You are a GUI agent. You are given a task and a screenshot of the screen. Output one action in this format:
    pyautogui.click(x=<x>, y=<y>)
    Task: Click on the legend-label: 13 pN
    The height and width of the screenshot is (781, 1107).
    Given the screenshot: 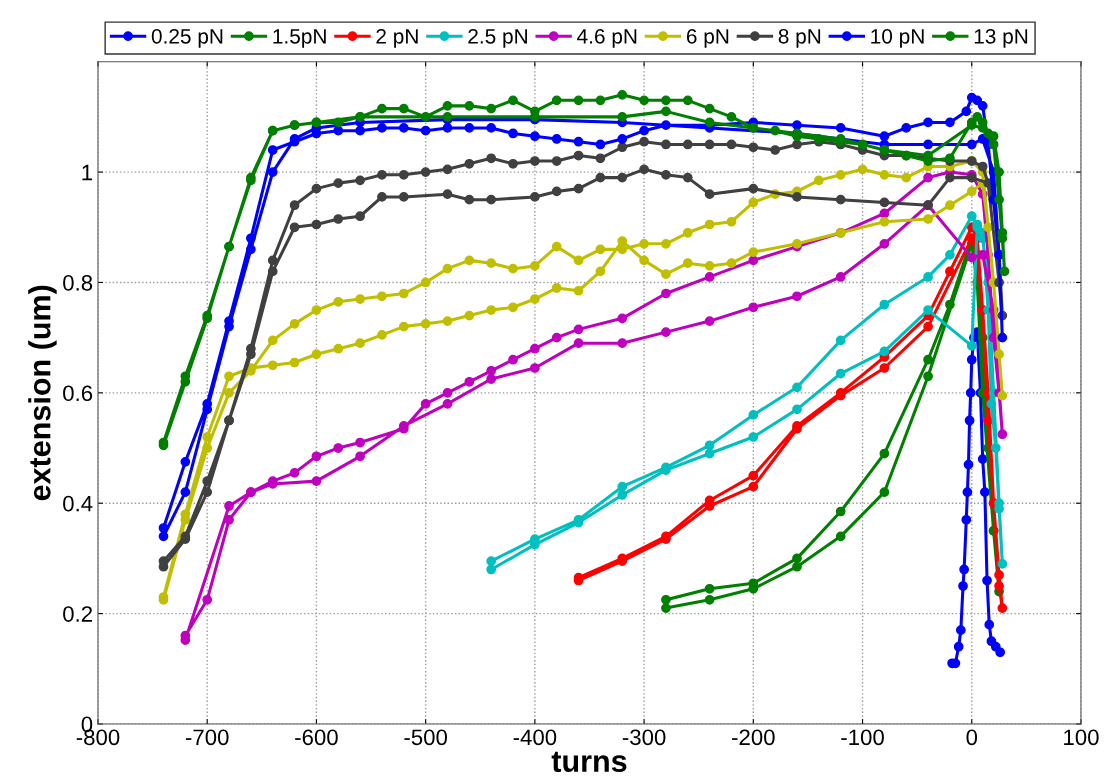 What is the action you would take?
    pyautogui.click(x=1001, y=38)
    